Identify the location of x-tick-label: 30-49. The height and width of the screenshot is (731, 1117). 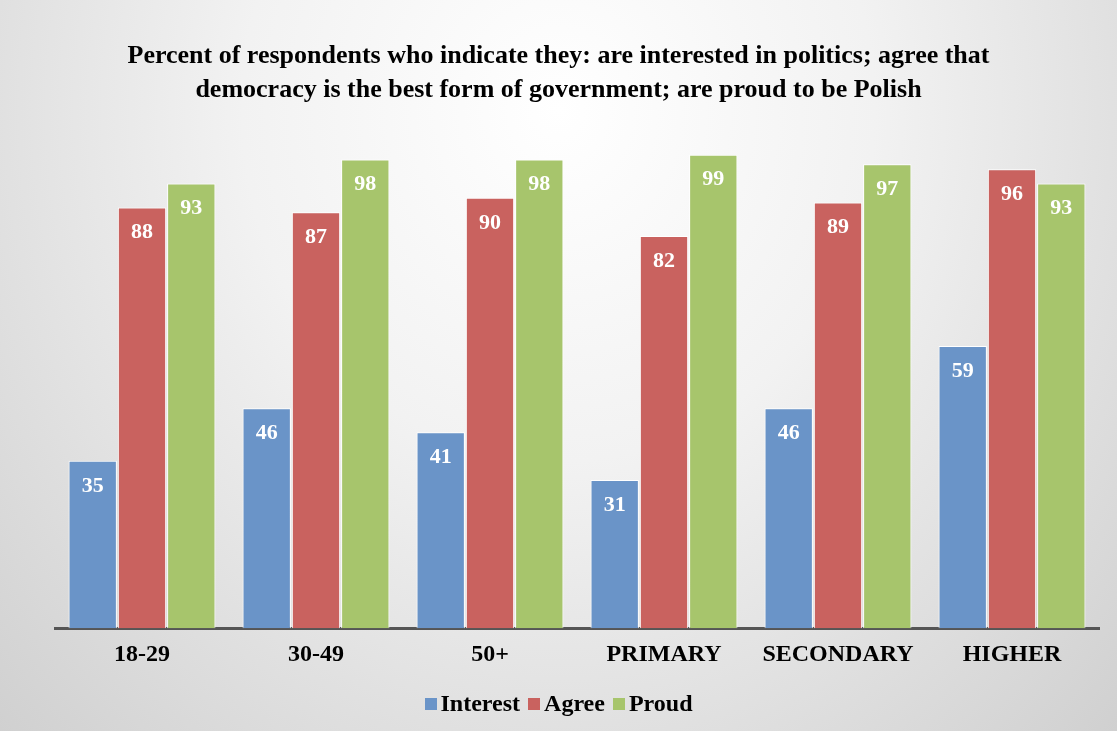
(316, 652).